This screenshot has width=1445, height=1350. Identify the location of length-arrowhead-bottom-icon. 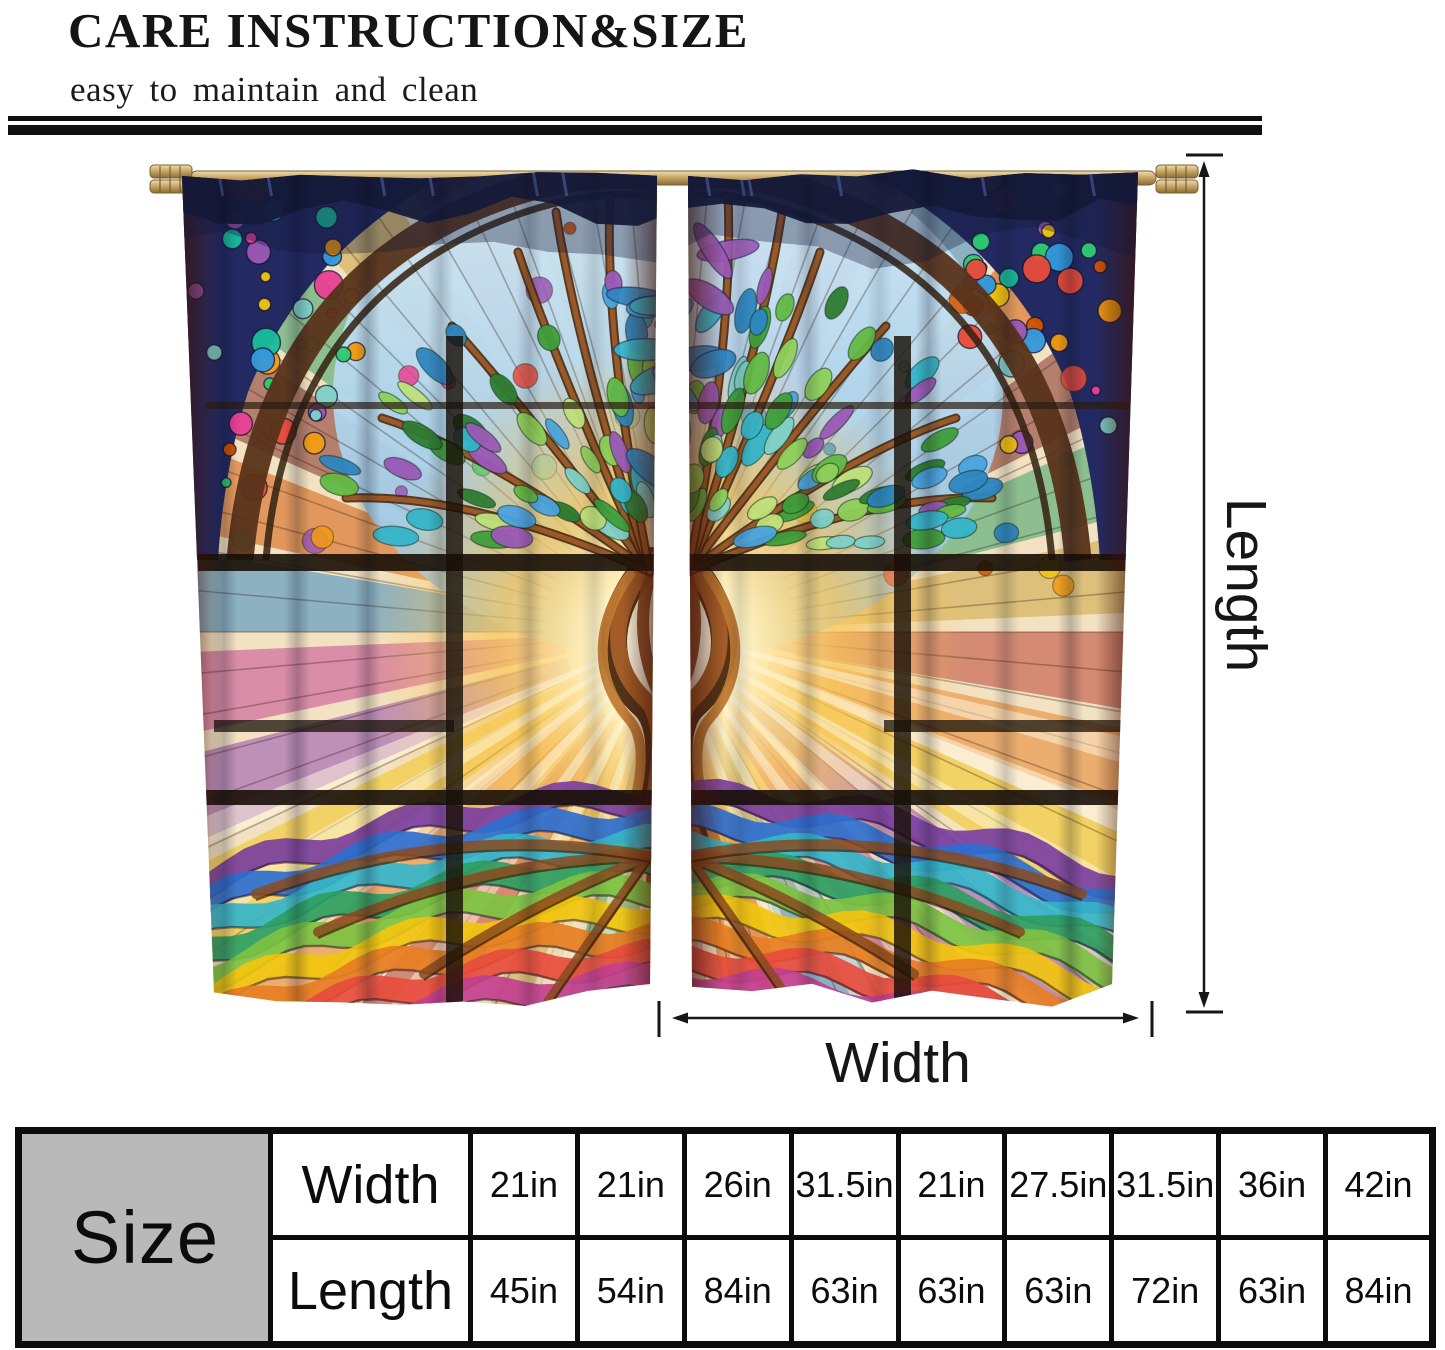
(1204, 1000).